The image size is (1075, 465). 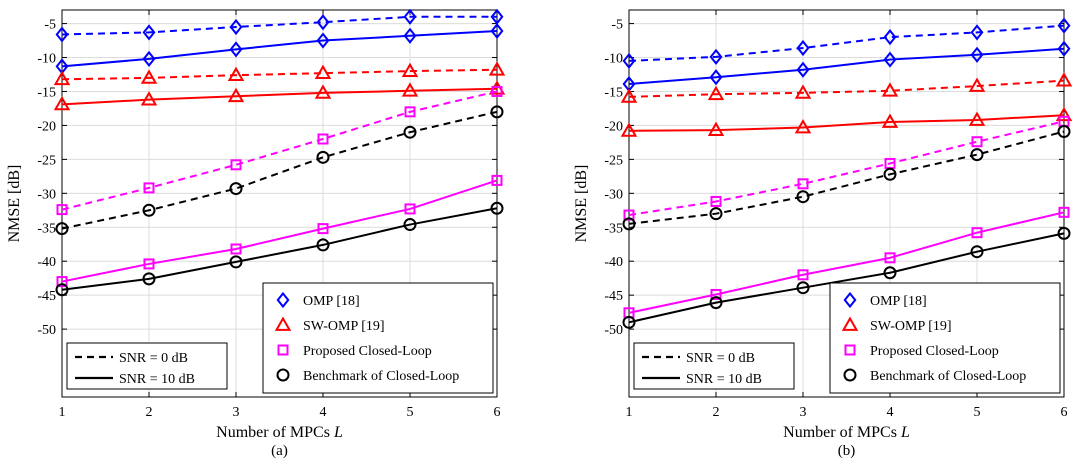 What do you see at coordinates (381, 376) in the screenshot?
I see `legend-label-benchmark: Benchmark of Closed-Loop` at bounding box center [381, 376].